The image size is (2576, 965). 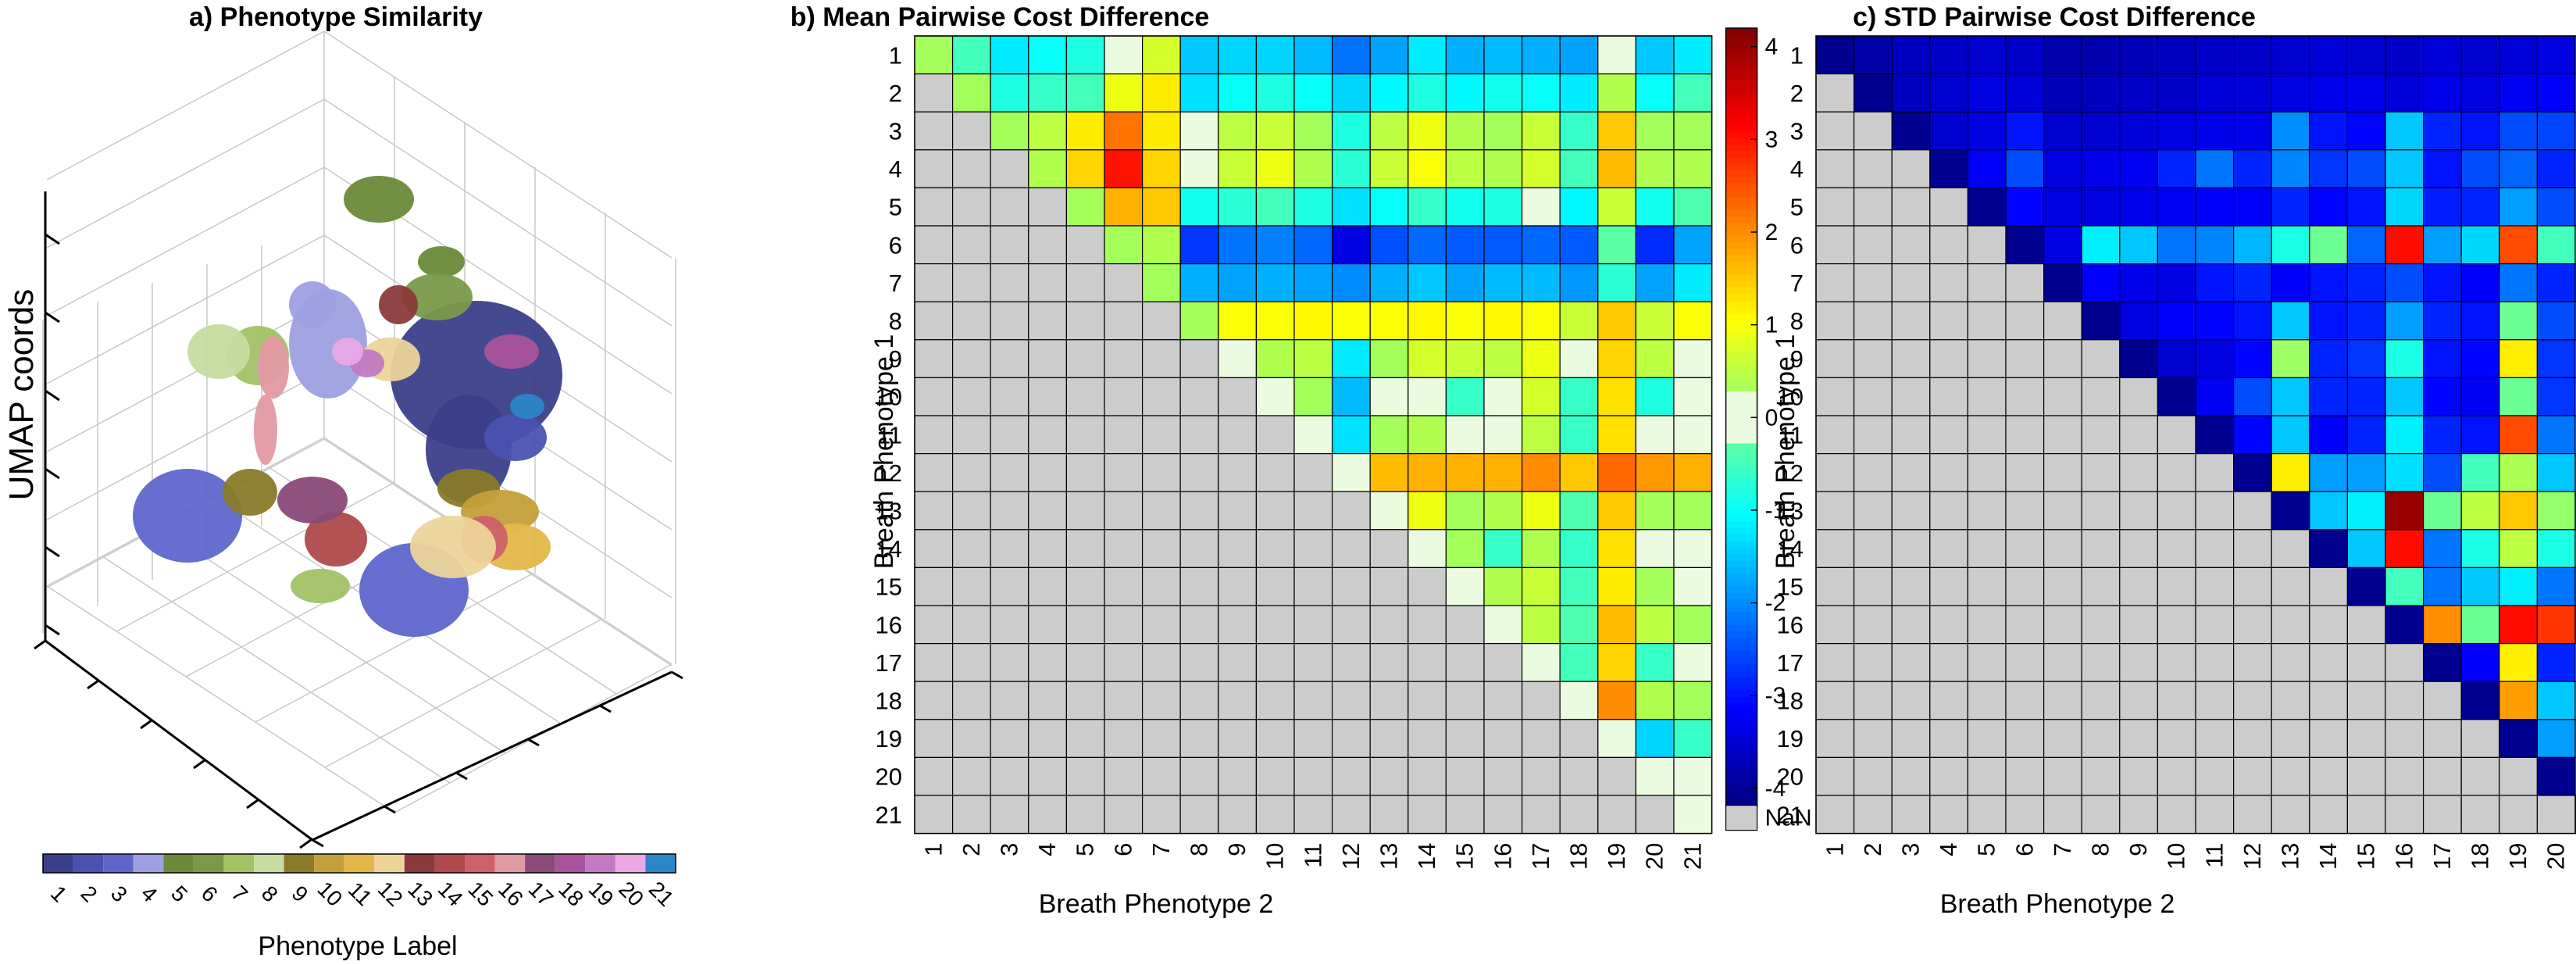 I want to click on panel-c-title: c) STD Pairwise Cost Difference, so click(x=2054, y=17).